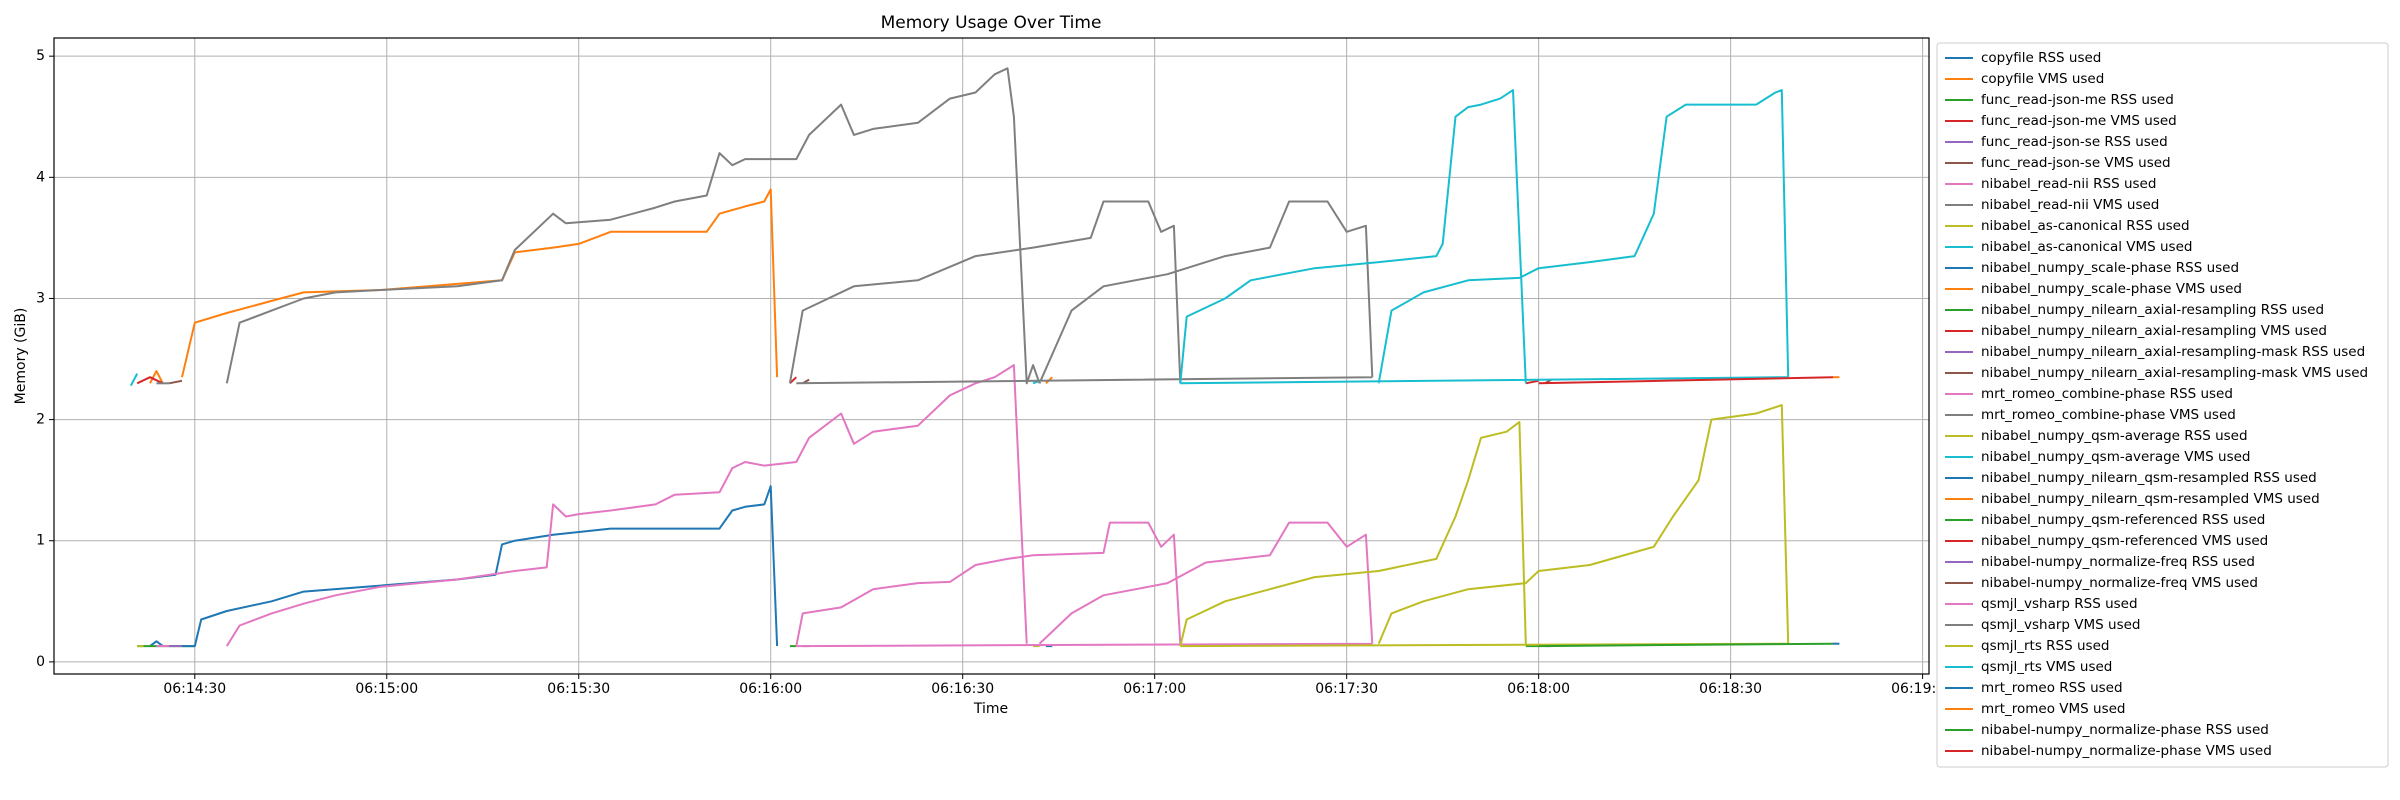  What do you see at coordinates (2046, 667) in the screenshot?
I see `legend-label: qsmjl_rts VMS used` at bounding box center [2046, 667].